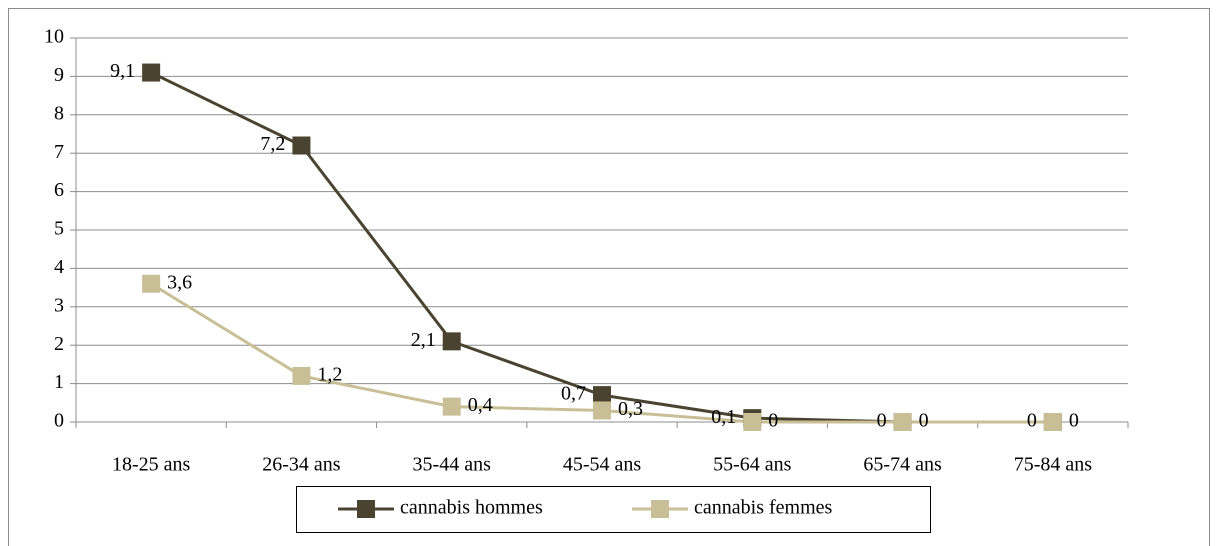 Image resolution: width=1217 pixels, height=546 pixels. Describe the element at coordinates (573, 394) in the screenshot. I see `data-label: 0,7` at that location.